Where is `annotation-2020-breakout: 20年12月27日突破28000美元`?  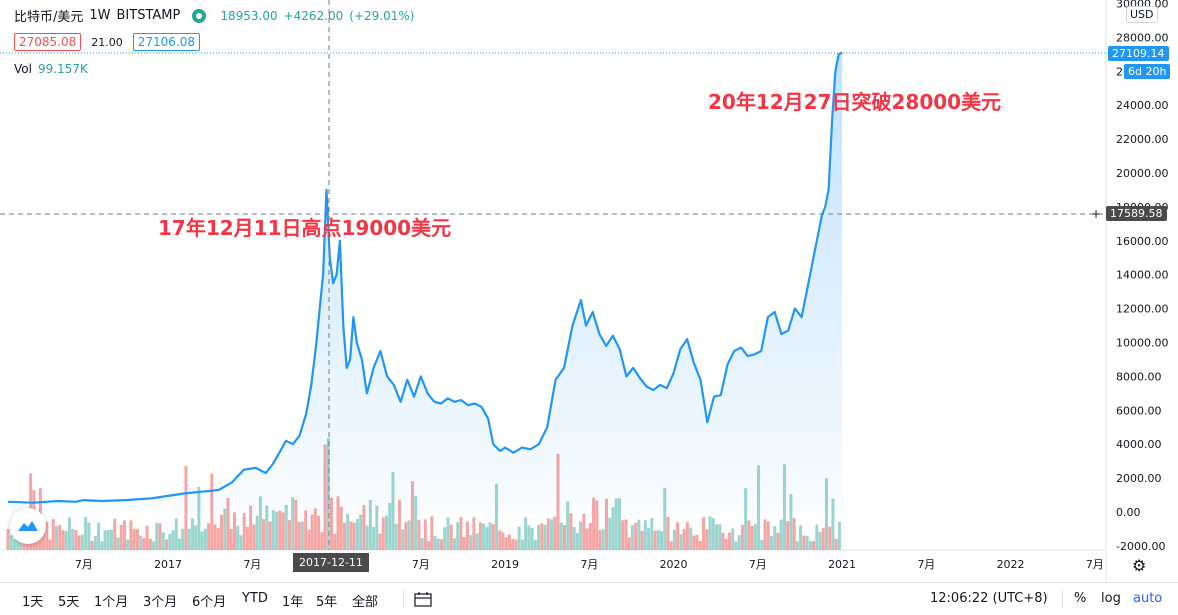 annotation-2020-breakout: 20年12月27日突破28000美元 is located at coordinates (855, 102).